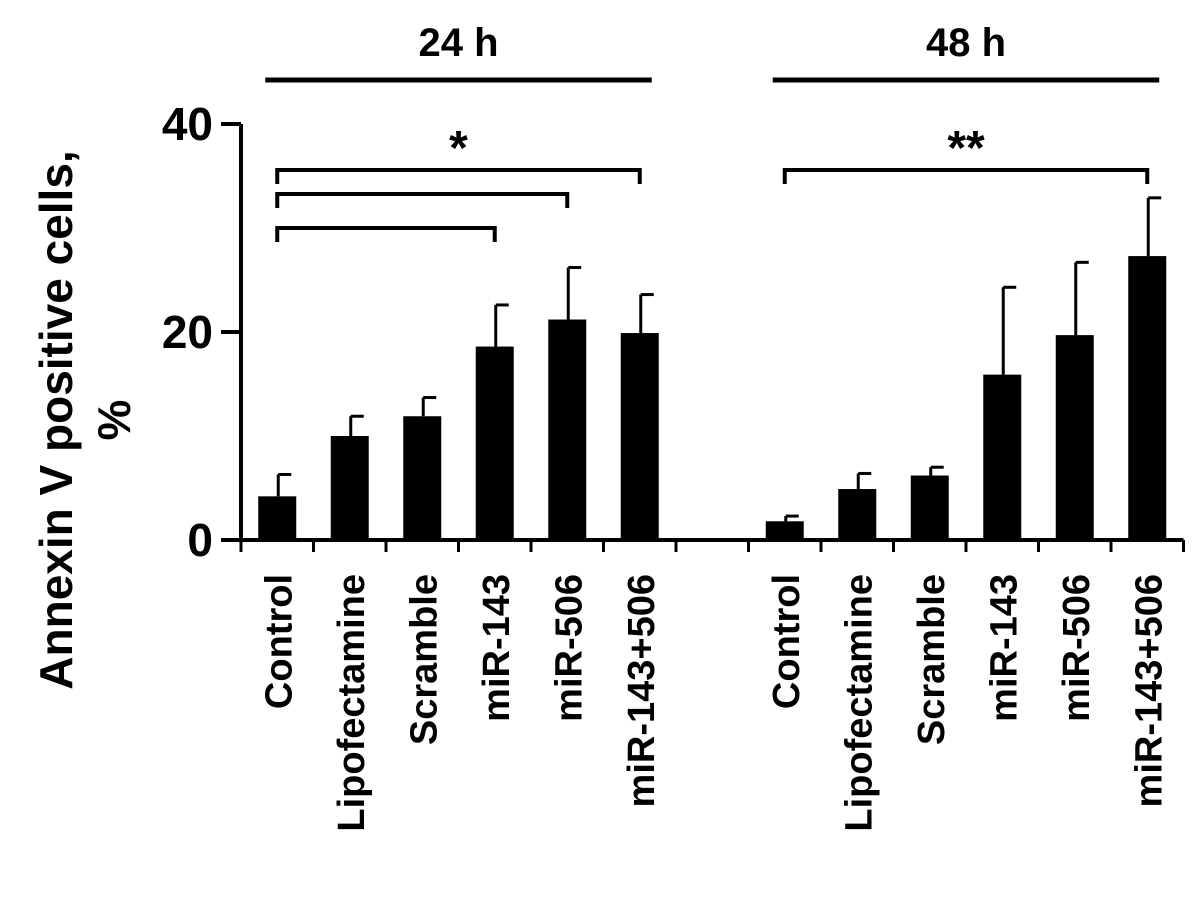 The height and width of the screenshot is (911, 1200). What do you see at coordinates (712, 182) in the screenshot?
I see `significance-brackets: * **` at bounding box center [712, 182].